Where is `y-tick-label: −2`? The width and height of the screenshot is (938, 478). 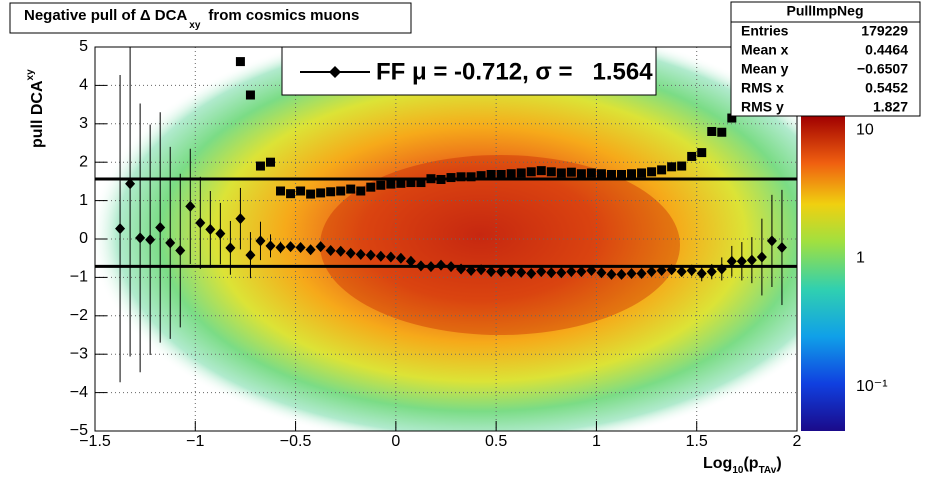
y-tick-label: −2 is located at coordinates (79, 315).